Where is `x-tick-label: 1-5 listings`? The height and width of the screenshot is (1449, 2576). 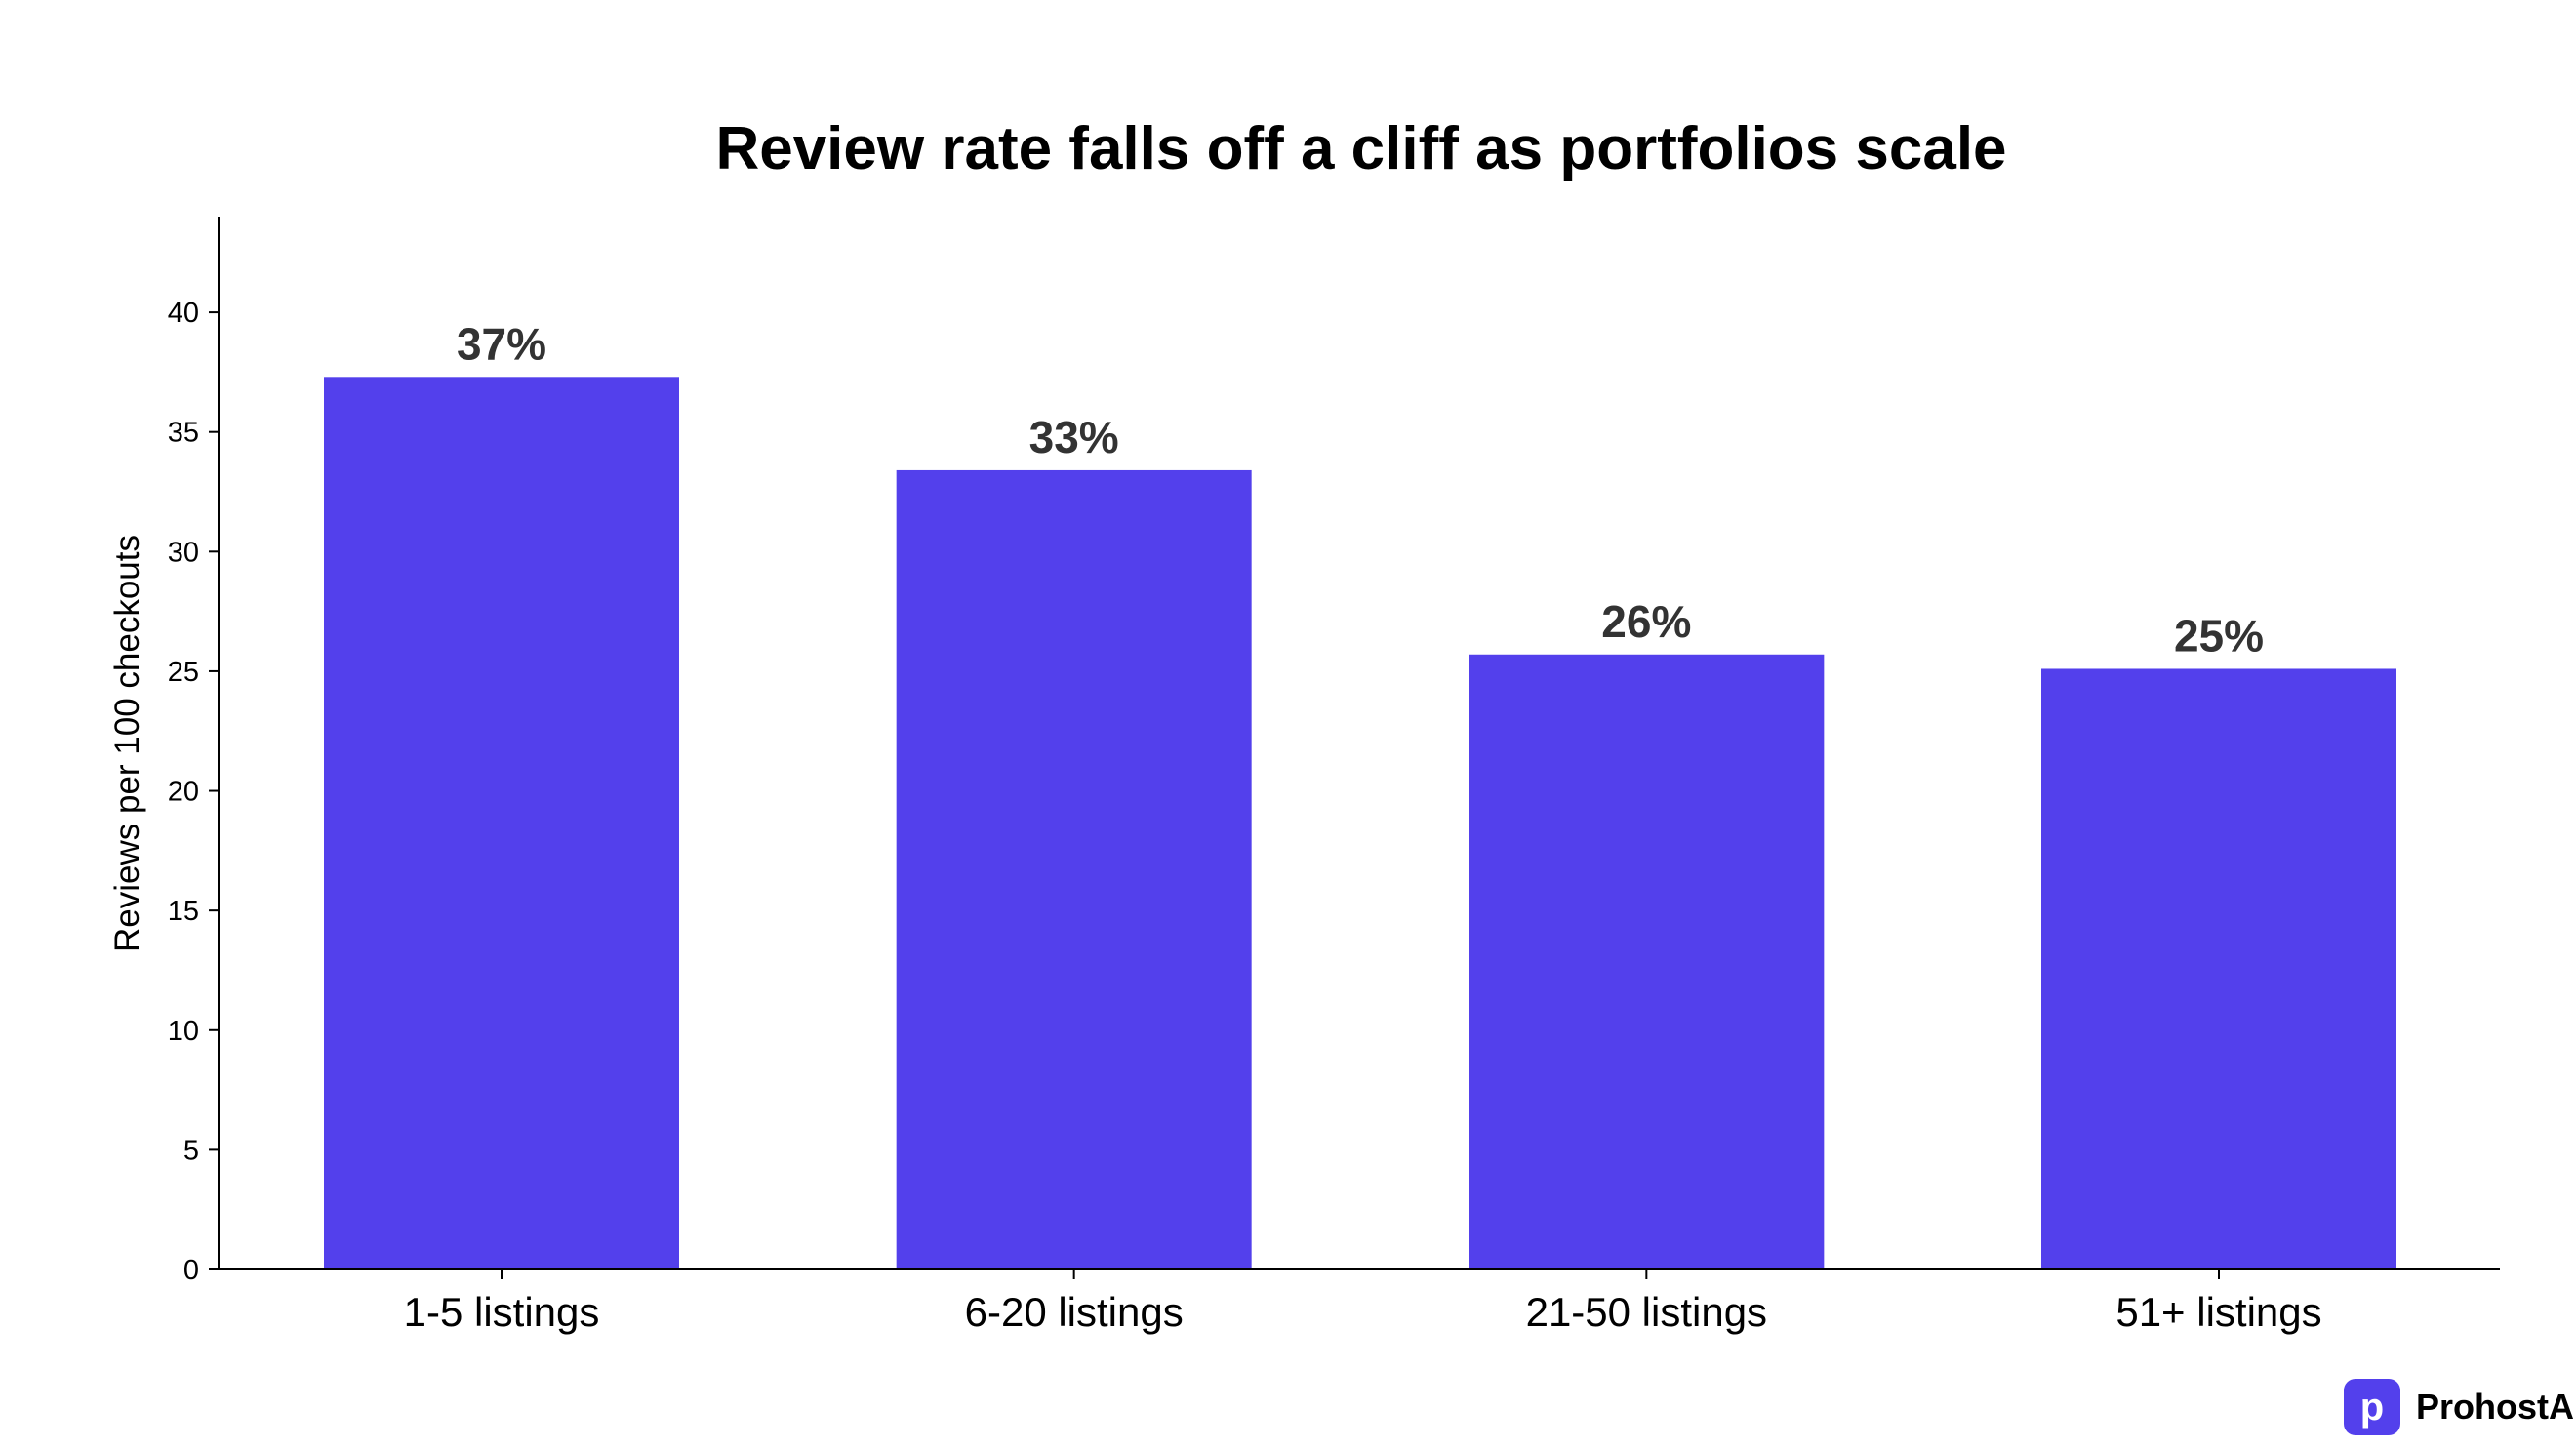 x-tick-label: 1-5 listings is located at coordinates (502, 1312).